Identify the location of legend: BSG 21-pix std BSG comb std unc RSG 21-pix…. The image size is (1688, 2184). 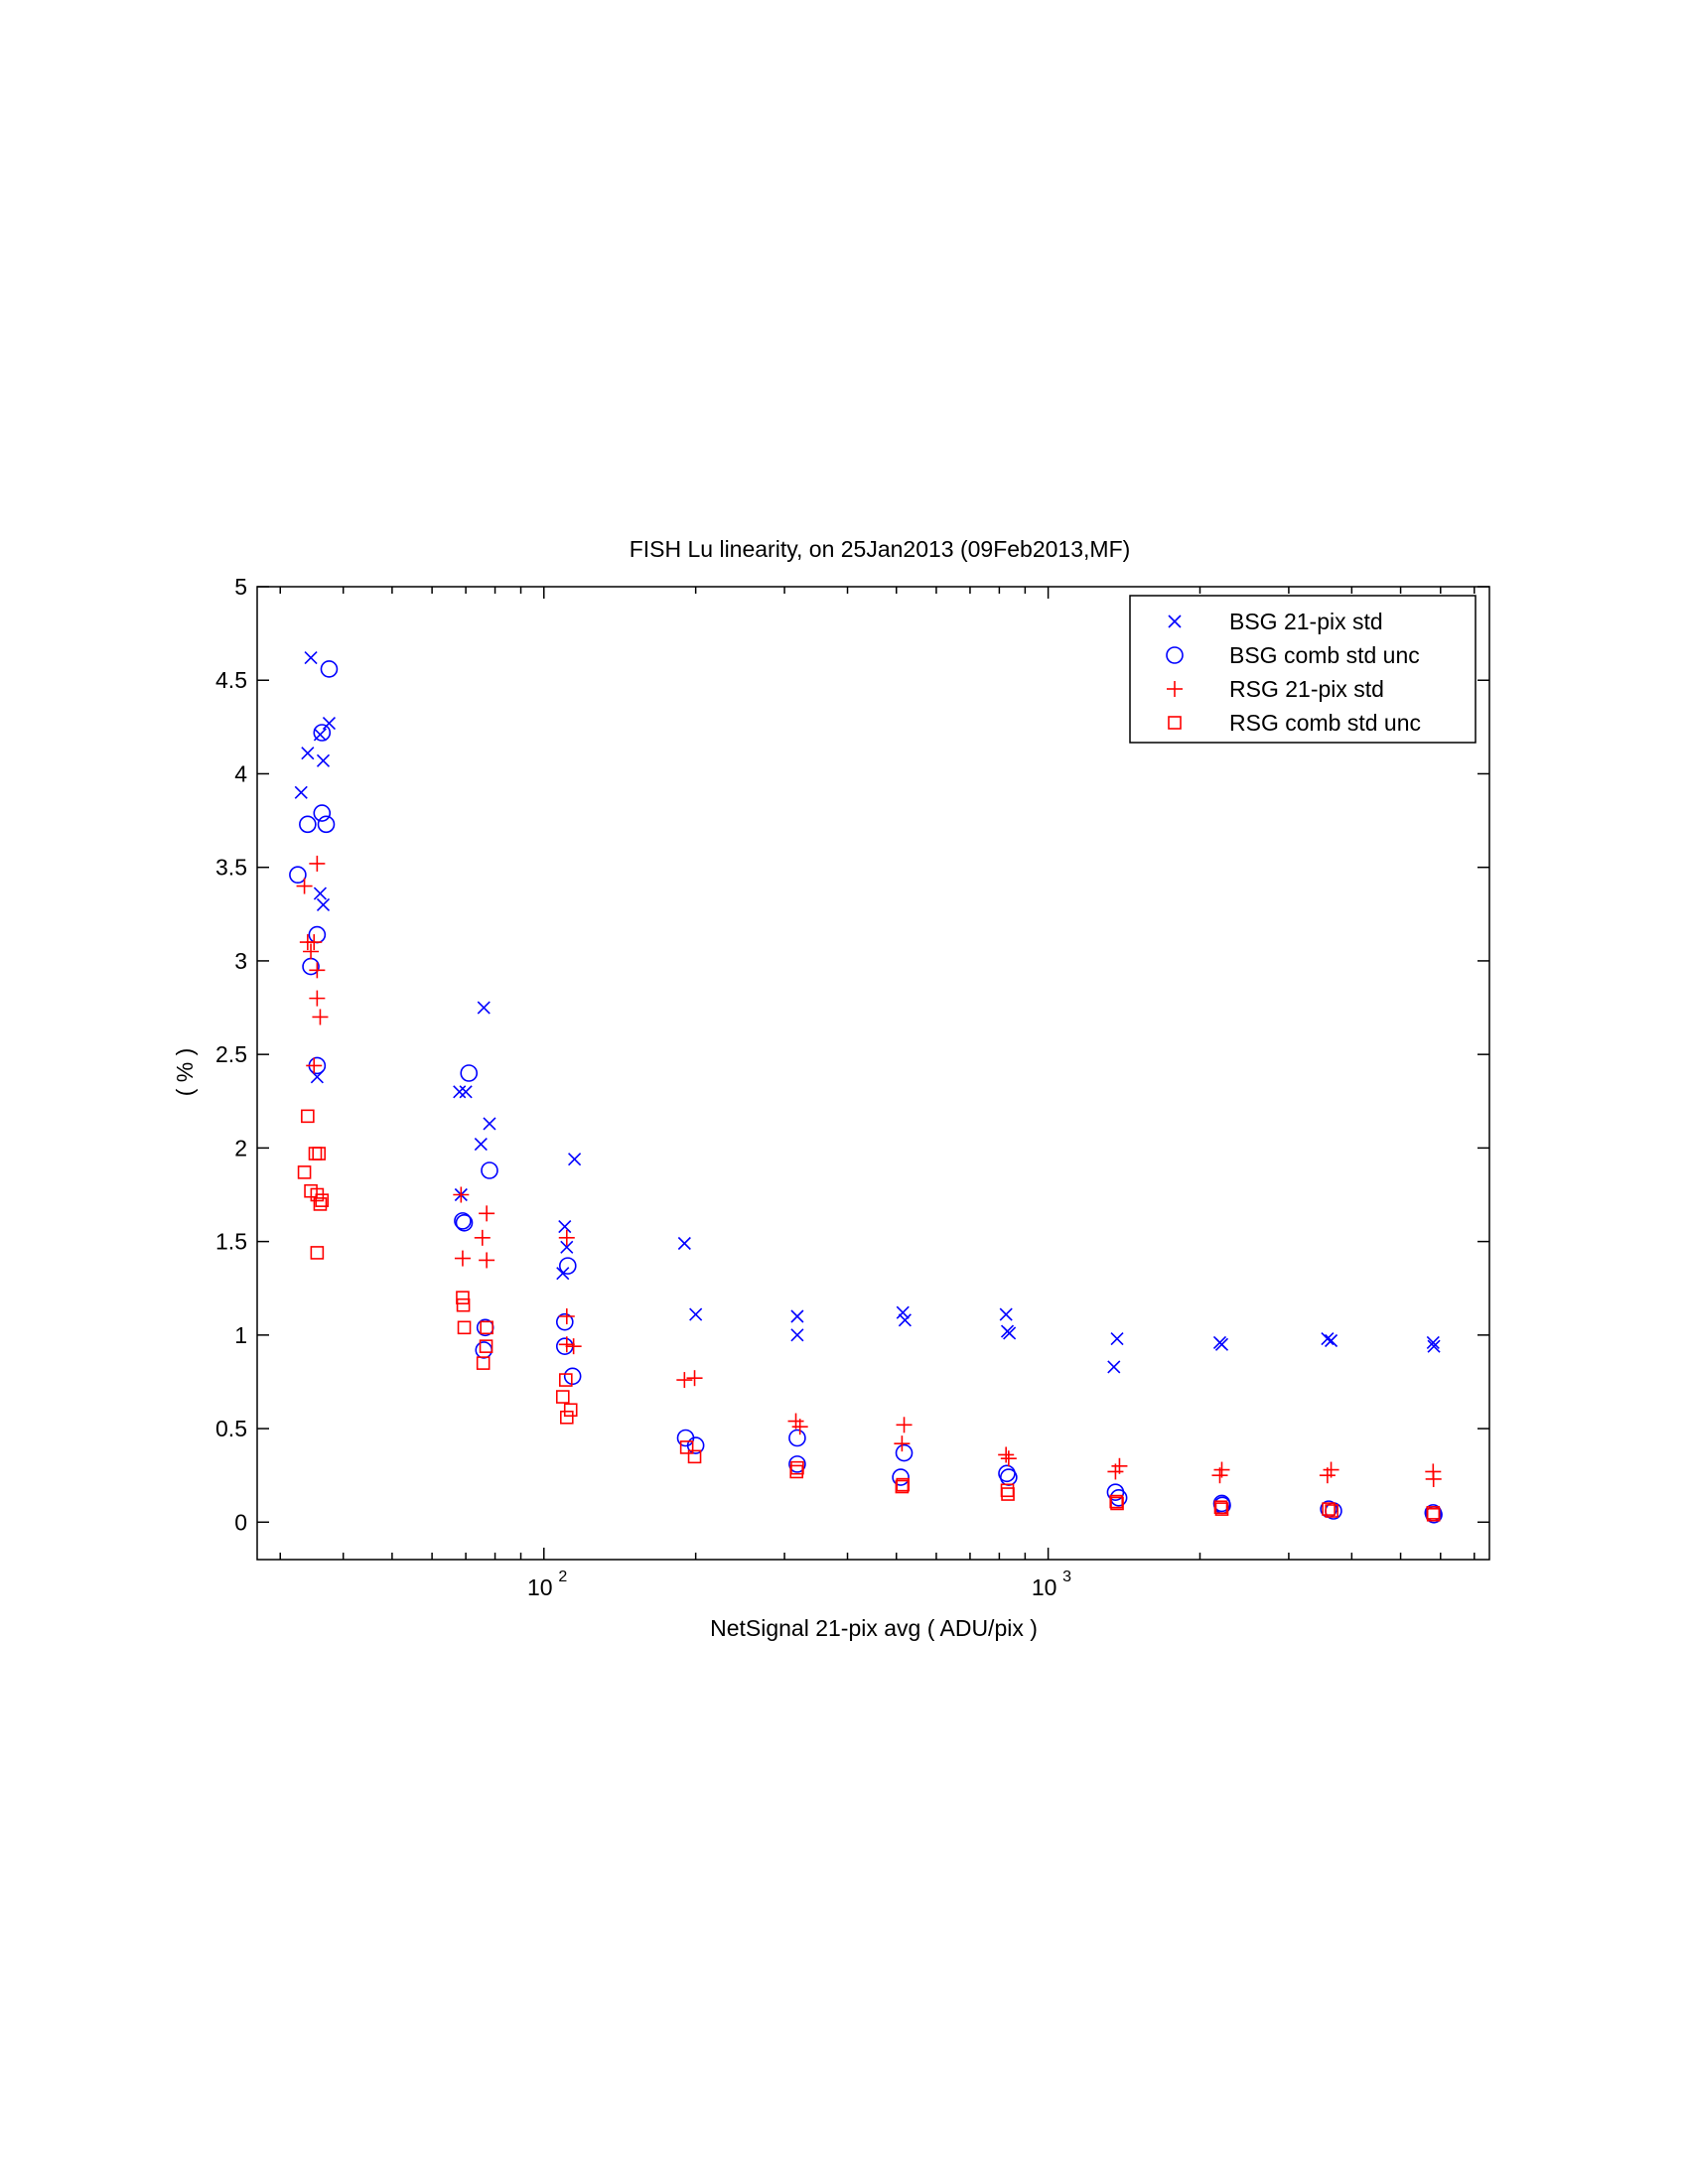
(1303, 669).